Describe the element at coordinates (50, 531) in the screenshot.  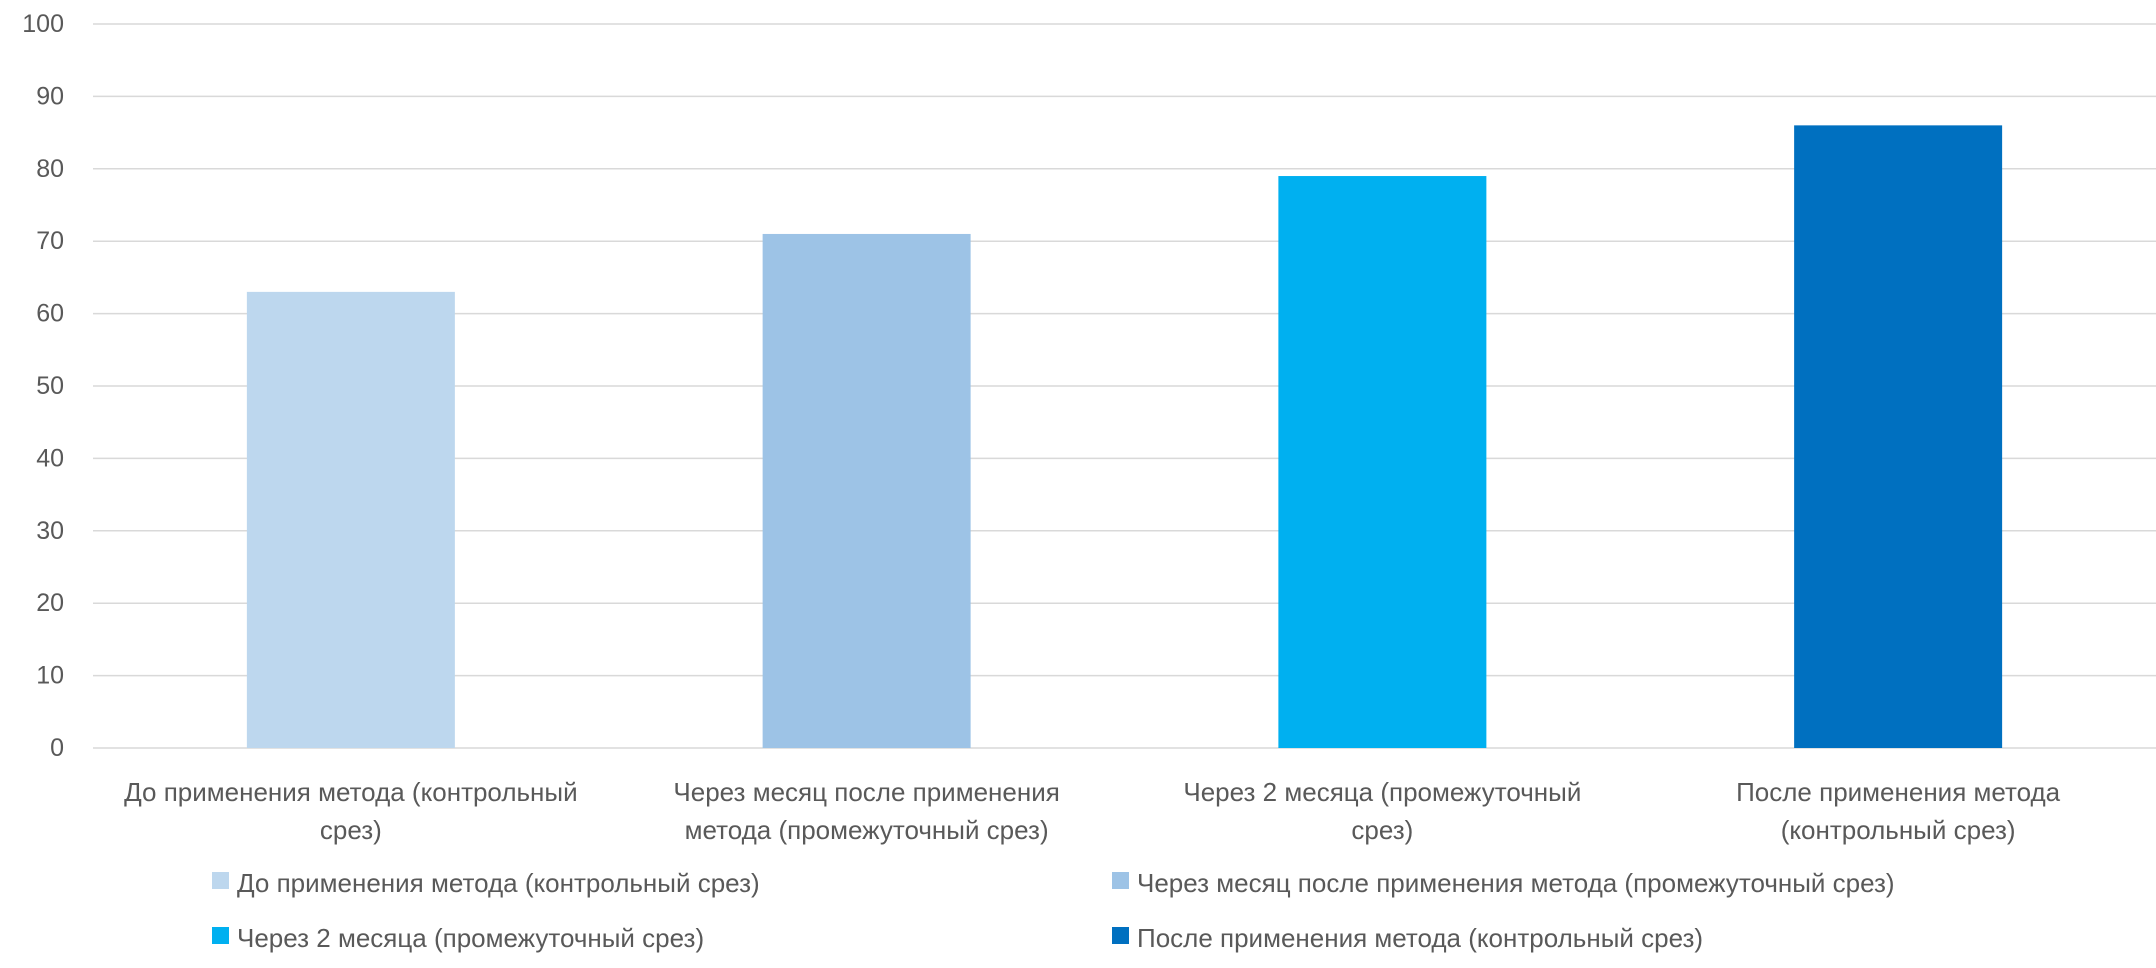
I see `y-tick-label: 30` at that location.